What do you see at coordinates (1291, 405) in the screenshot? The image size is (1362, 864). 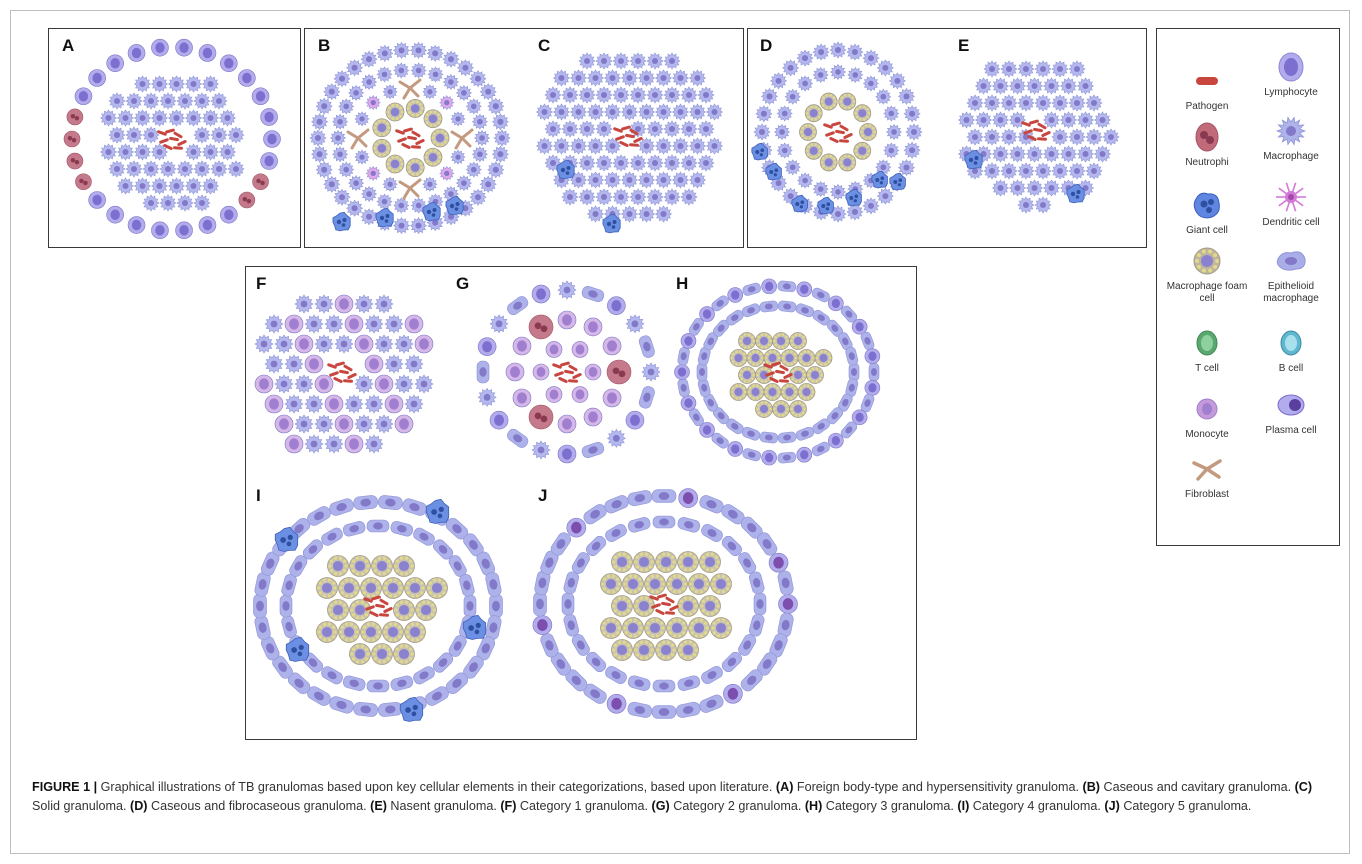 I see `plasma-cell-icon` at bounding box center [1291, 405].